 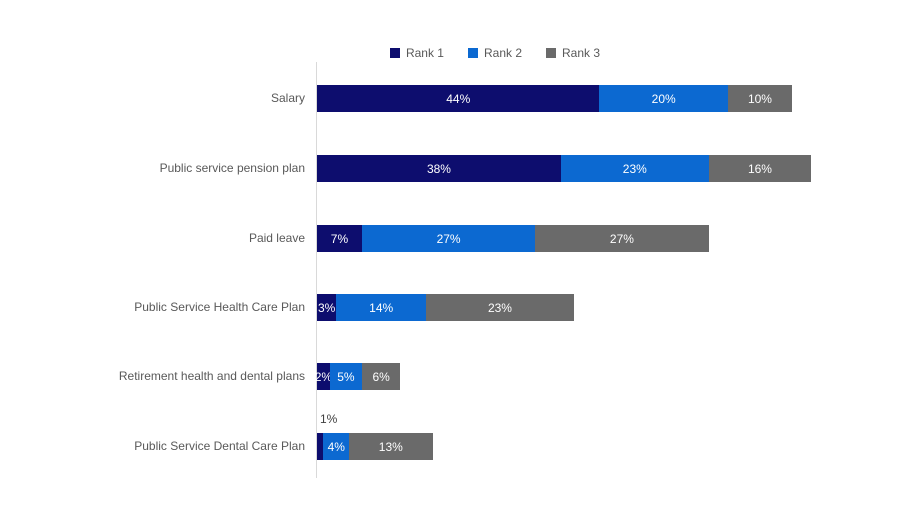 What do you see at coordinates (232, 168) in the screenshot?
I see `category-label: Public service pension plan` at bounding box center [232, 168].